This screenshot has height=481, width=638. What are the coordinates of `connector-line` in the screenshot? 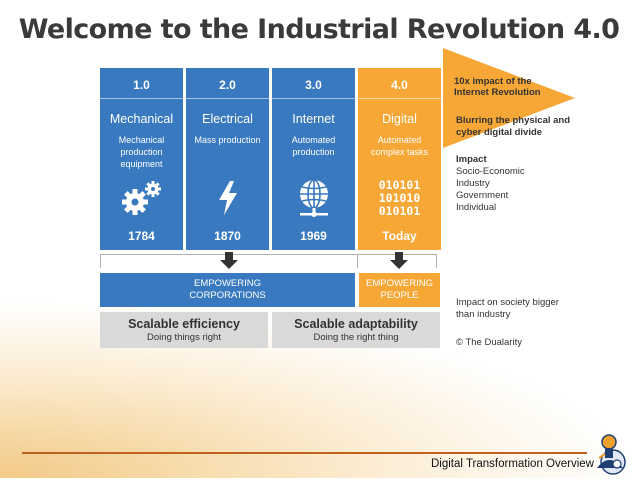 It's located at (268, 254).